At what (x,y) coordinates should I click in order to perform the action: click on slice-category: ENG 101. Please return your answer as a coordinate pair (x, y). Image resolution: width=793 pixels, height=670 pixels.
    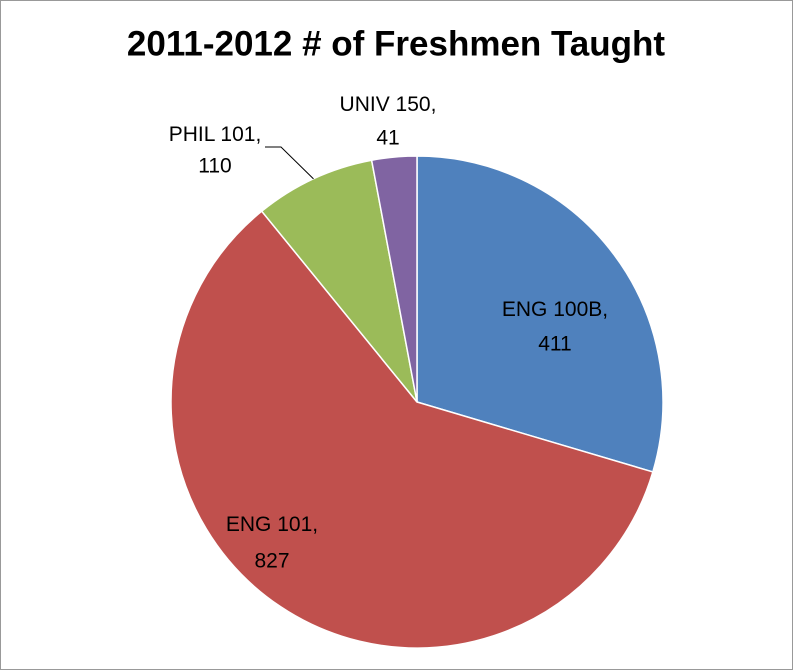
    Looking at the image, I should click on (269, 524).